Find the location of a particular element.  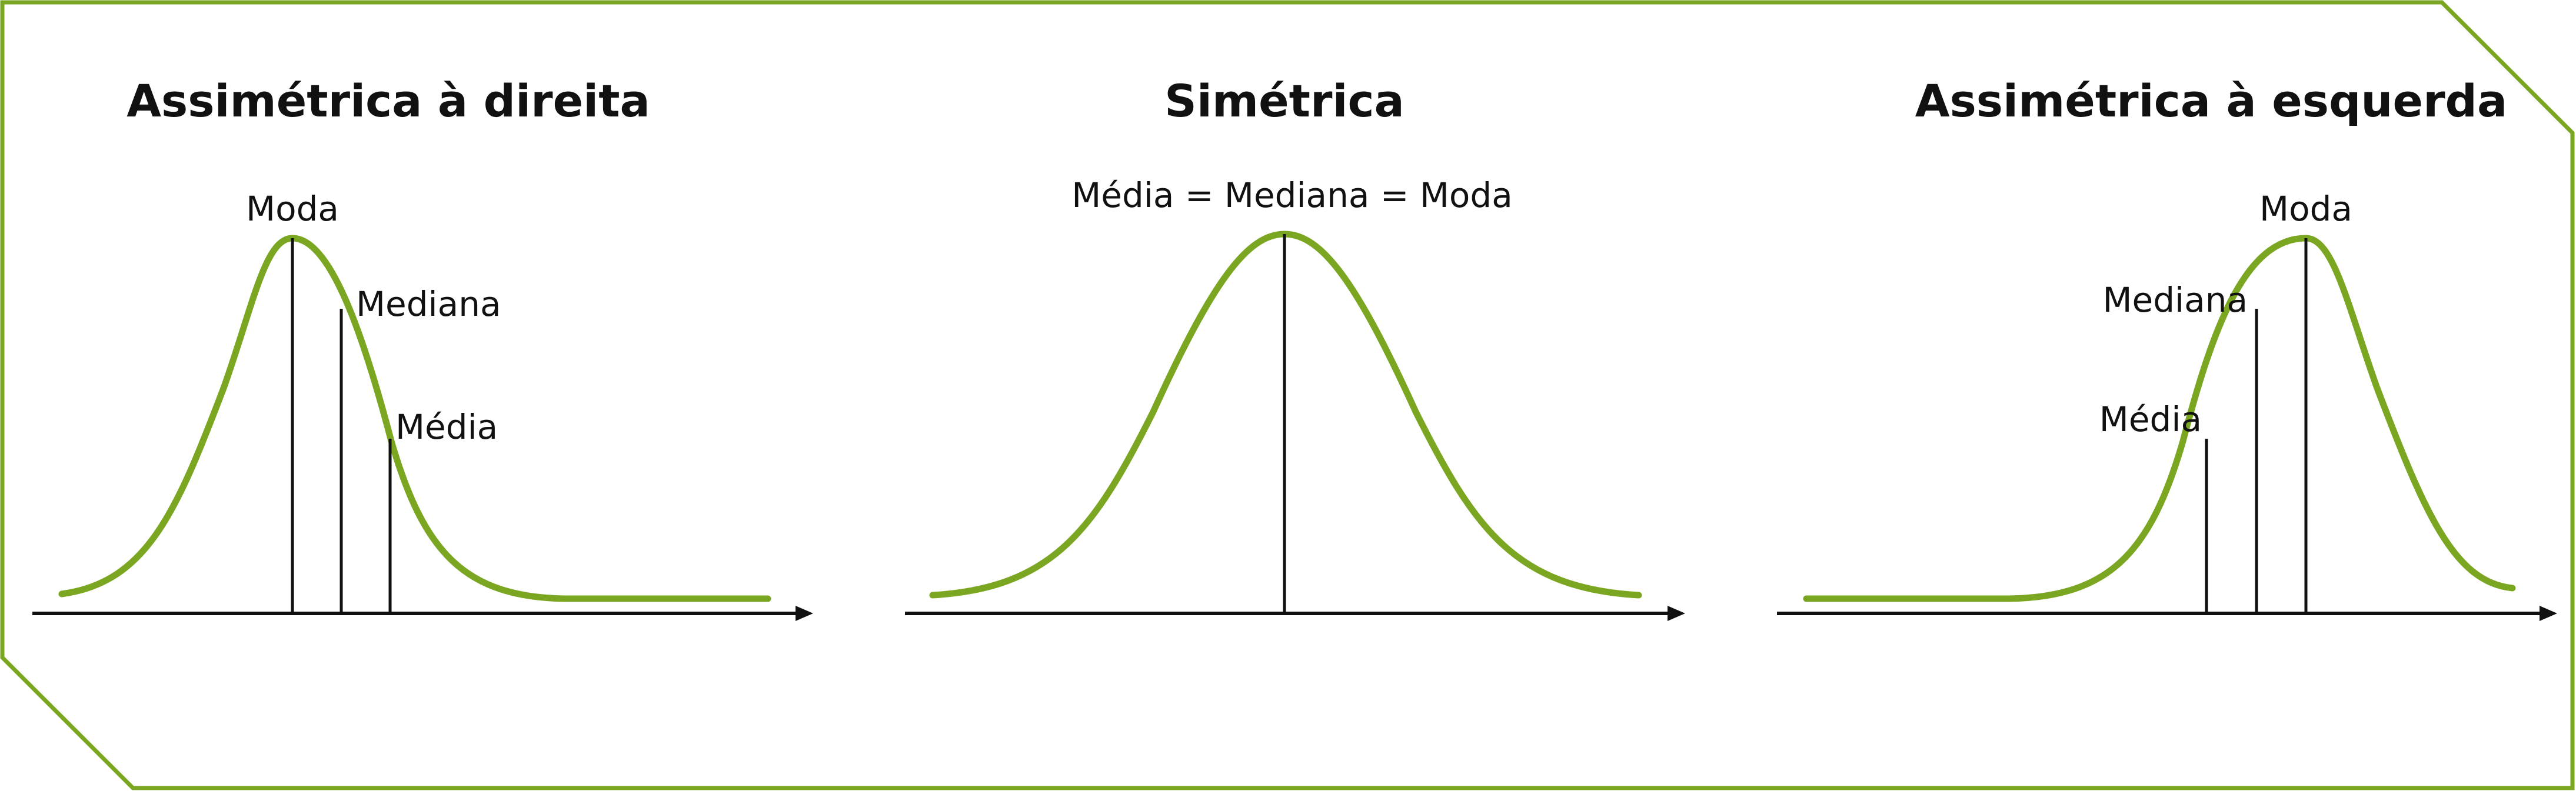

mean-median-mode-label: Média = Mediana = Moda is located at coordinates (1292, 195).